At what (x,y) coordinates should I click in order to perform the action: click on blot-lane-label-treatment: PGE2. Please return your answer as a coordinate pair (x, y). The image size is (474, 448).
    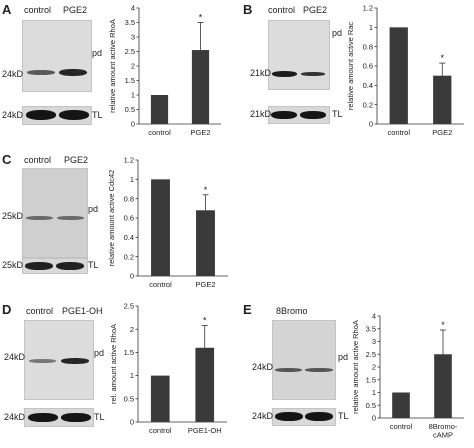
    Looking at the image, I should click on (75, 10).